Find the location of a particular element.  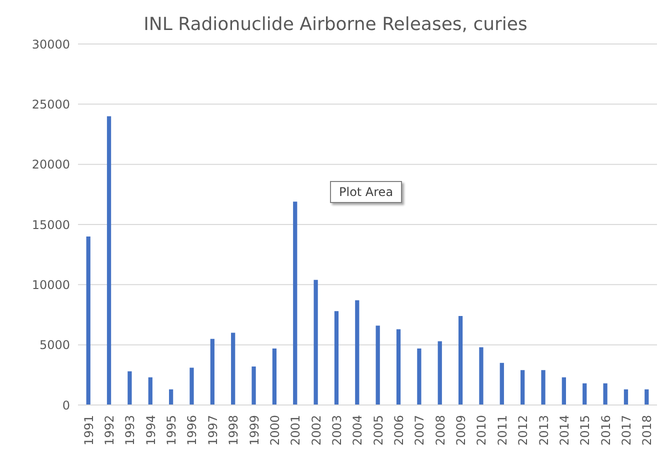

x-tick-label: 1995 is located at coordinates (171, 430).